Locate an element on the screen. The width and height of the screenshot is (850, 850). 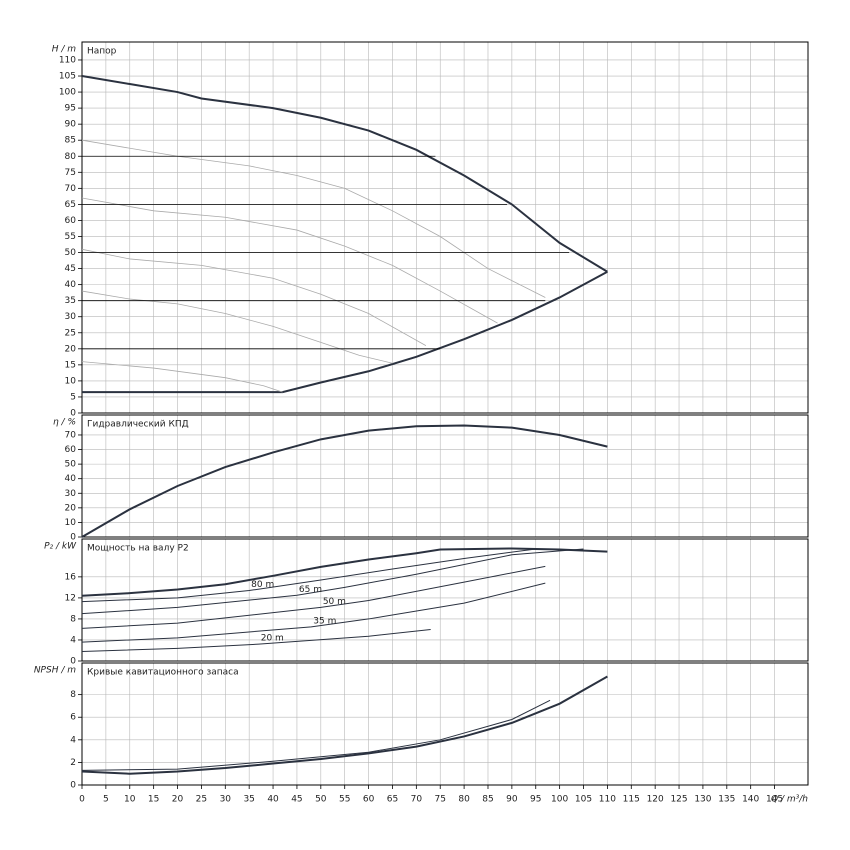
curve-label: 65 m is located at coordinates (310, 590).